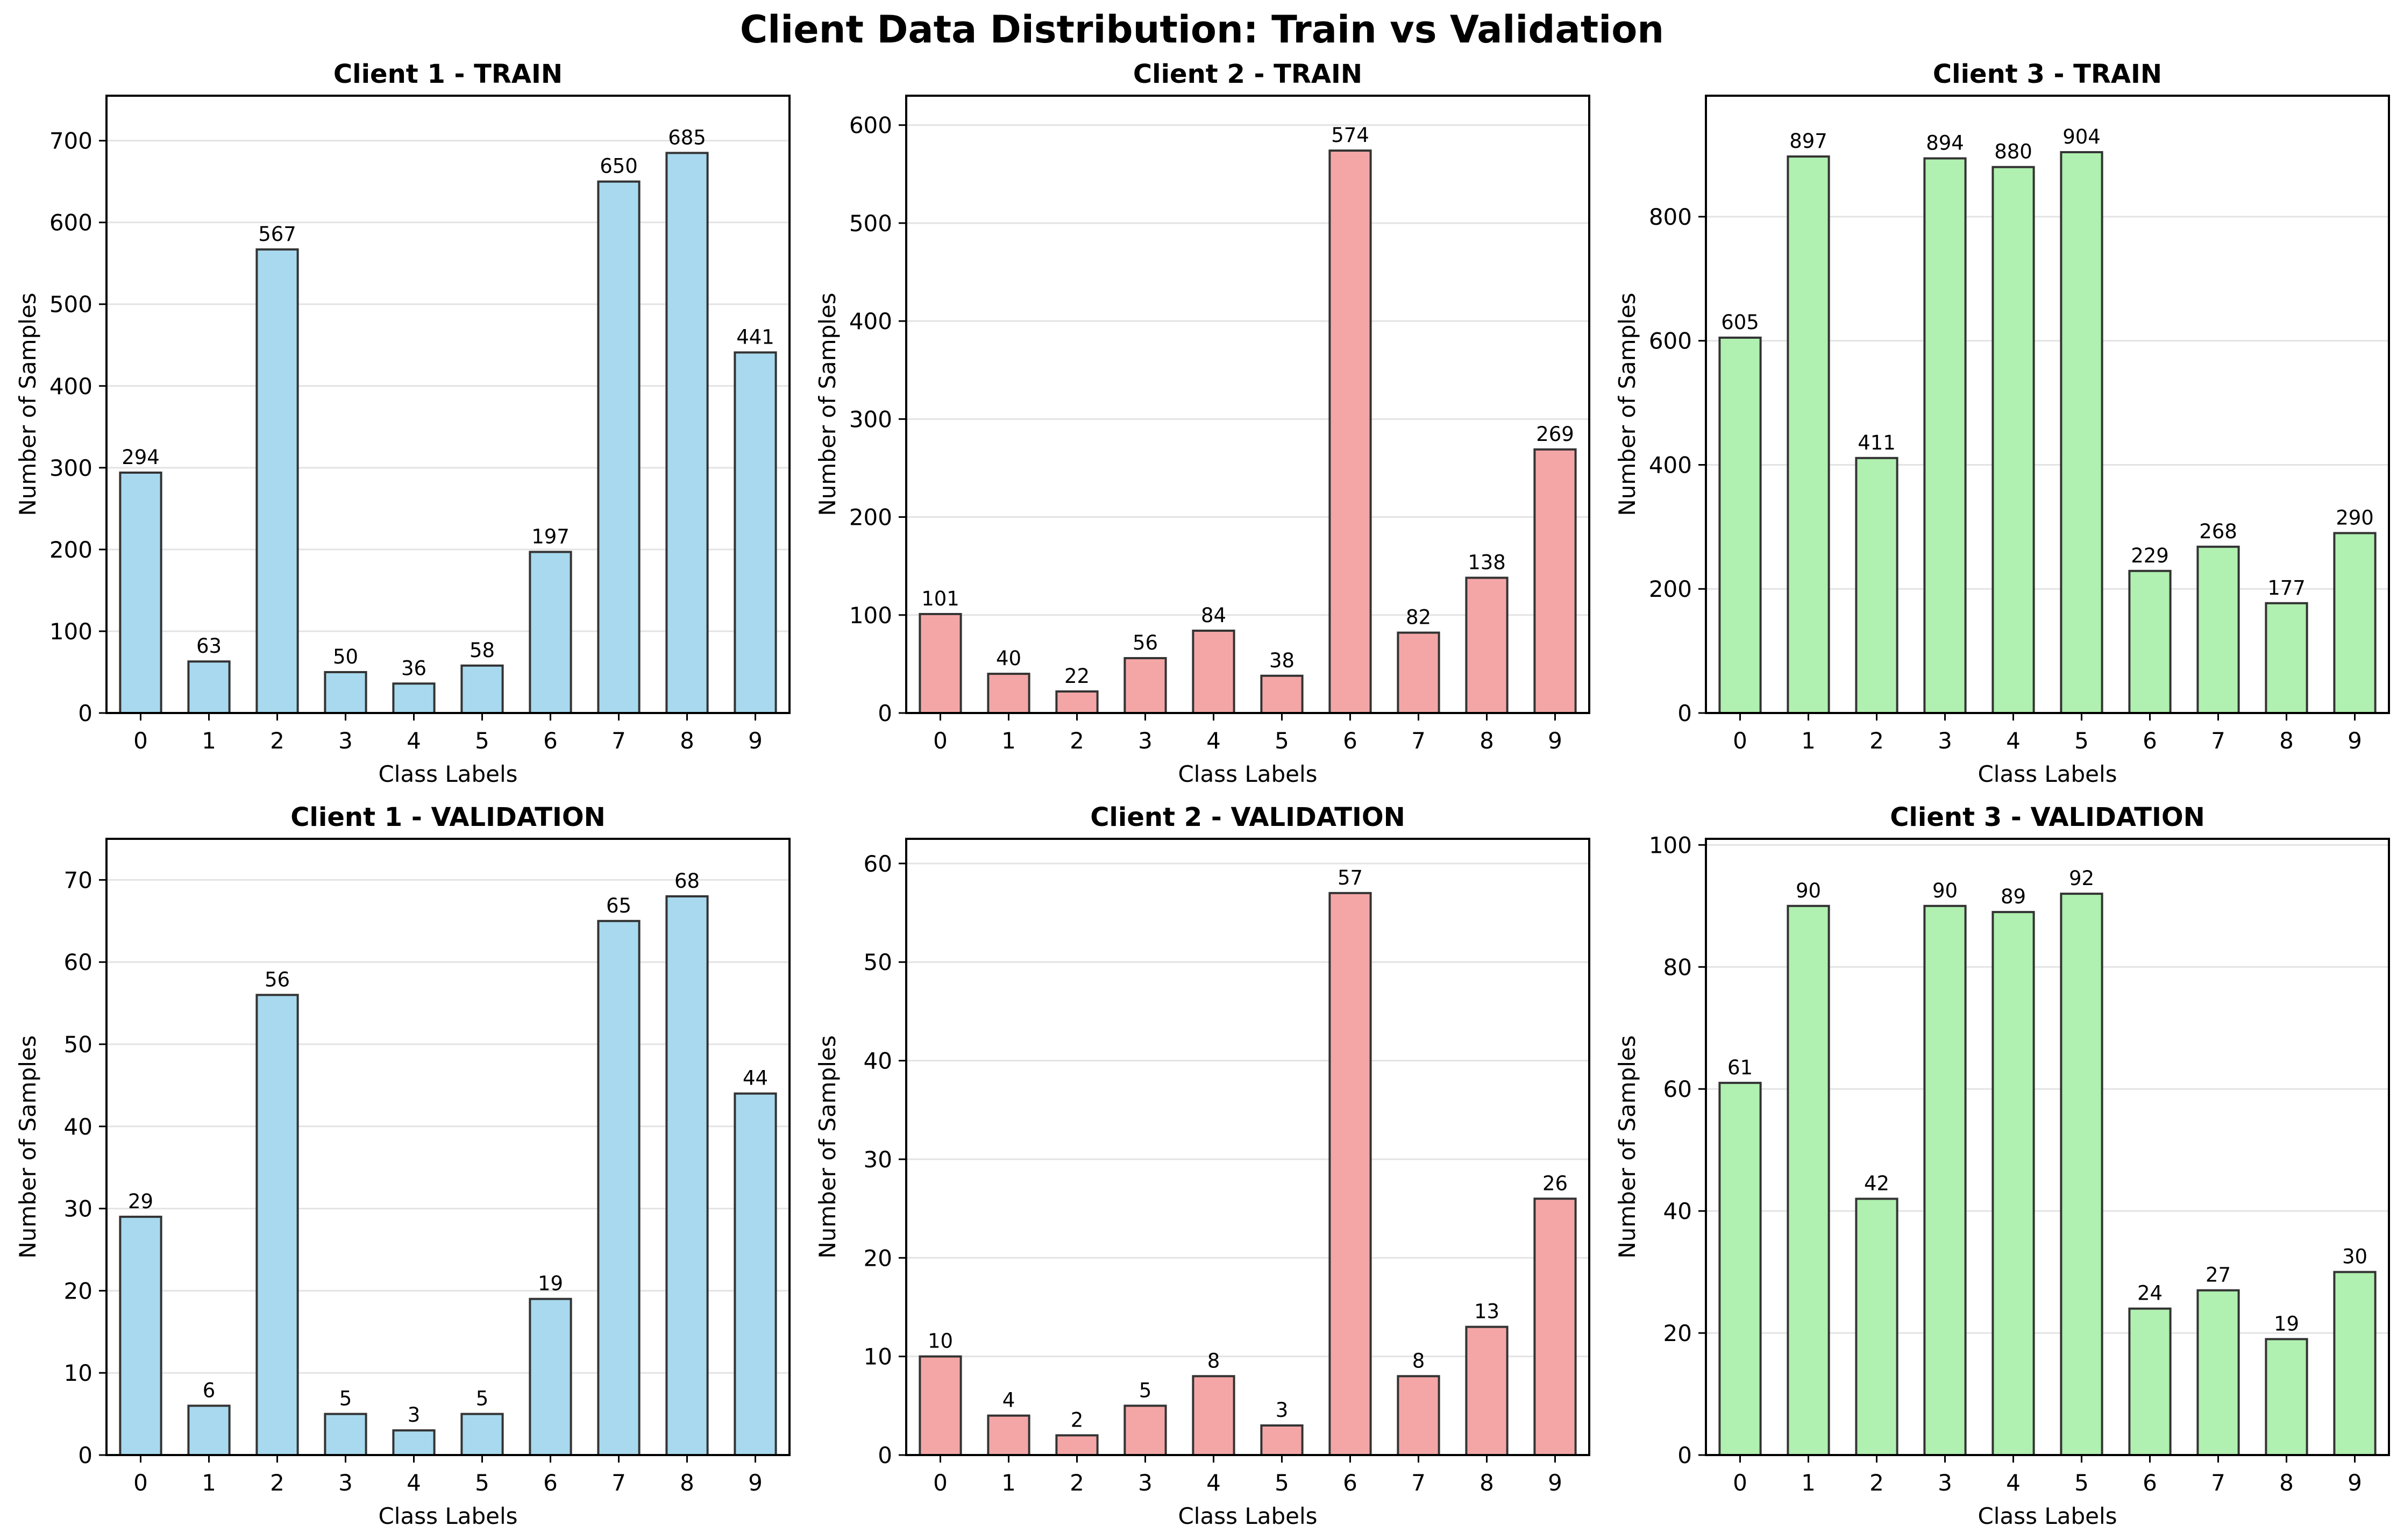 Image resolution: width=2404 pixels, height=1540 pixels. What do you see at coordinates (687, 881) in the screenshot?
I see `bar-value-label: 68` at bounding box center [687, 881].